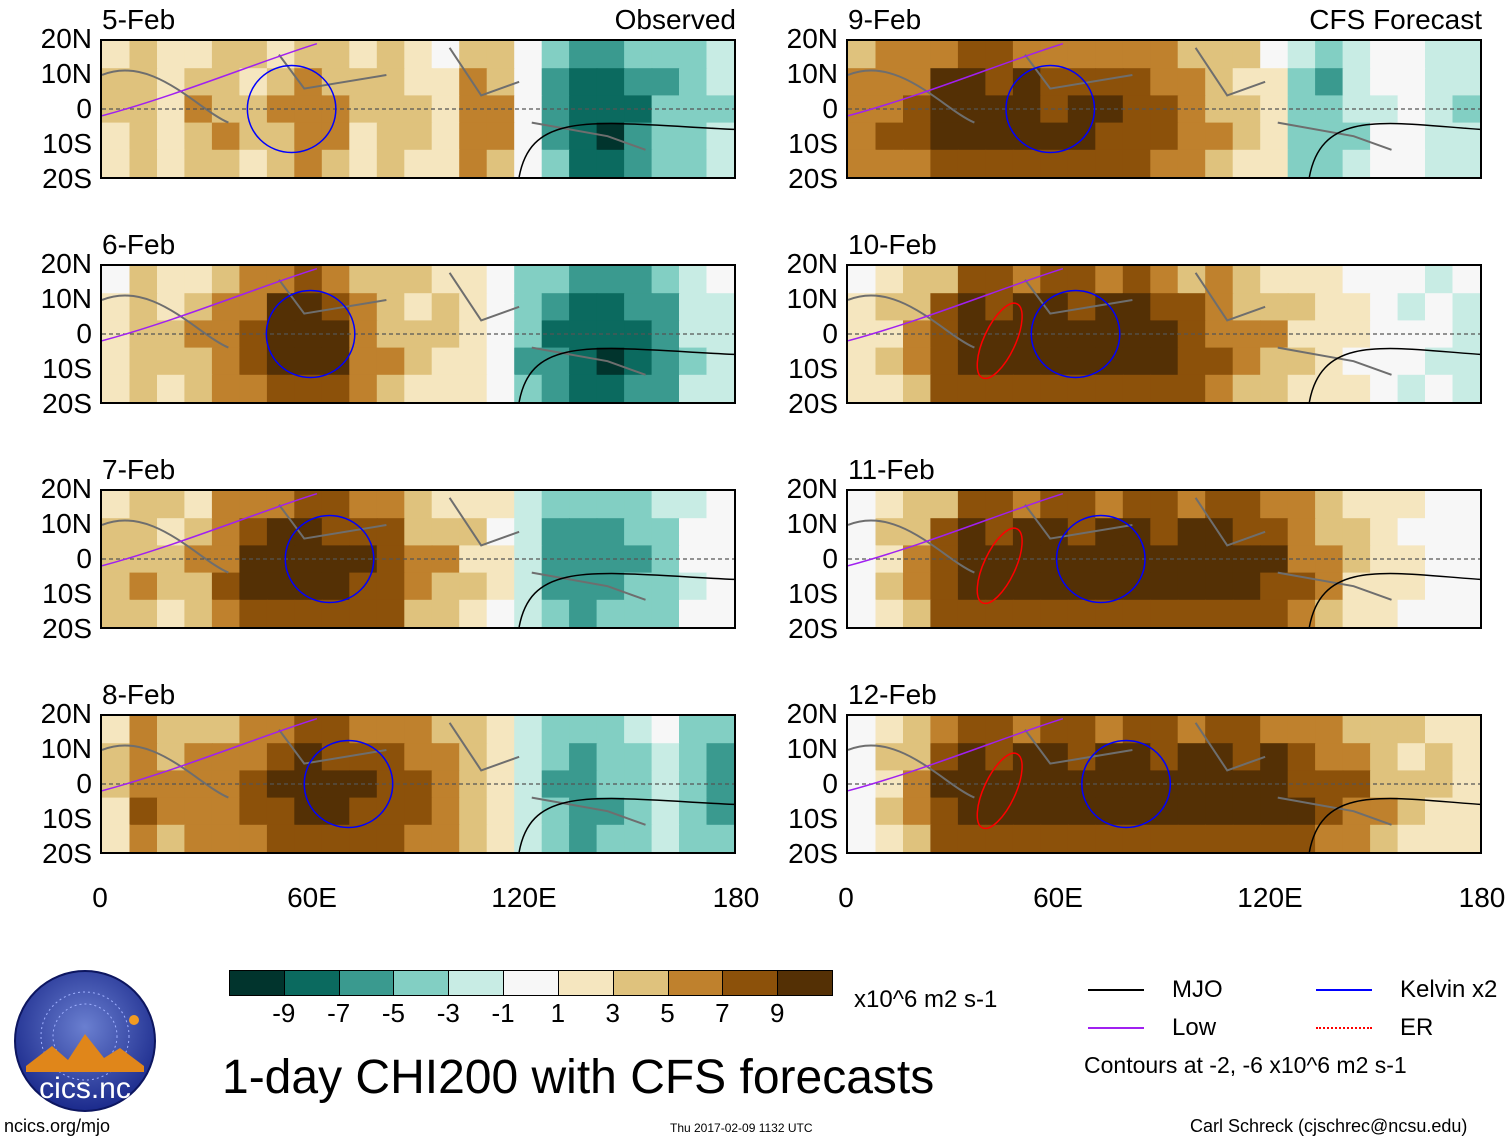 Image resolution: width=1510 pixels, height=1142 pixels. Describe the element at coordinates (1395, 19) in the screenshot. I see `panel-source-label: CFS Forecast` at that location.